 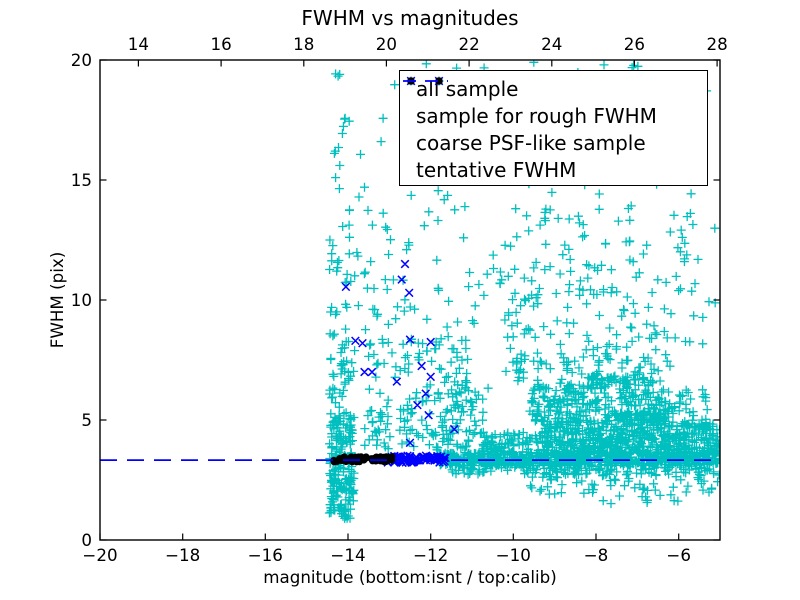 What do you see at coordinates (536, 115) in the screenshot?
I see `legend-label: sample for rough FWHM` at bounding box center [536, 115].